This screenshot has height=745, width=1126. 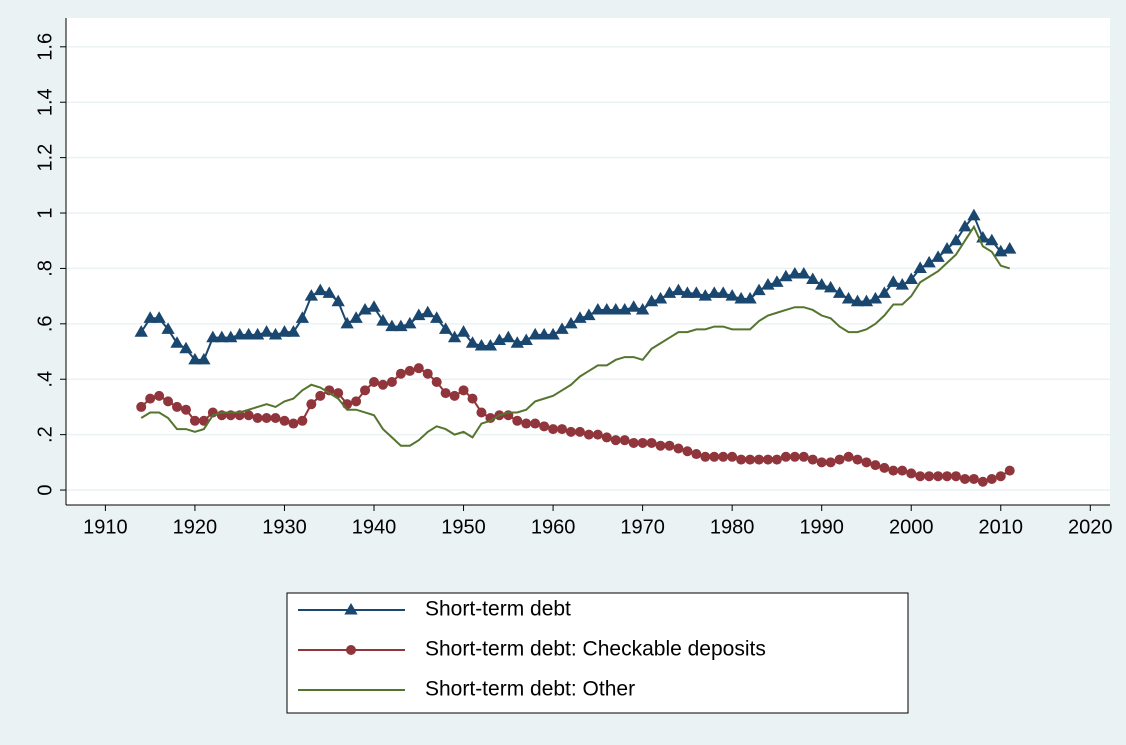 What do you see at coordinates (45, 379) in the screenshot?
I see `y-tick-label: .4` at bounding box center [45, 379].